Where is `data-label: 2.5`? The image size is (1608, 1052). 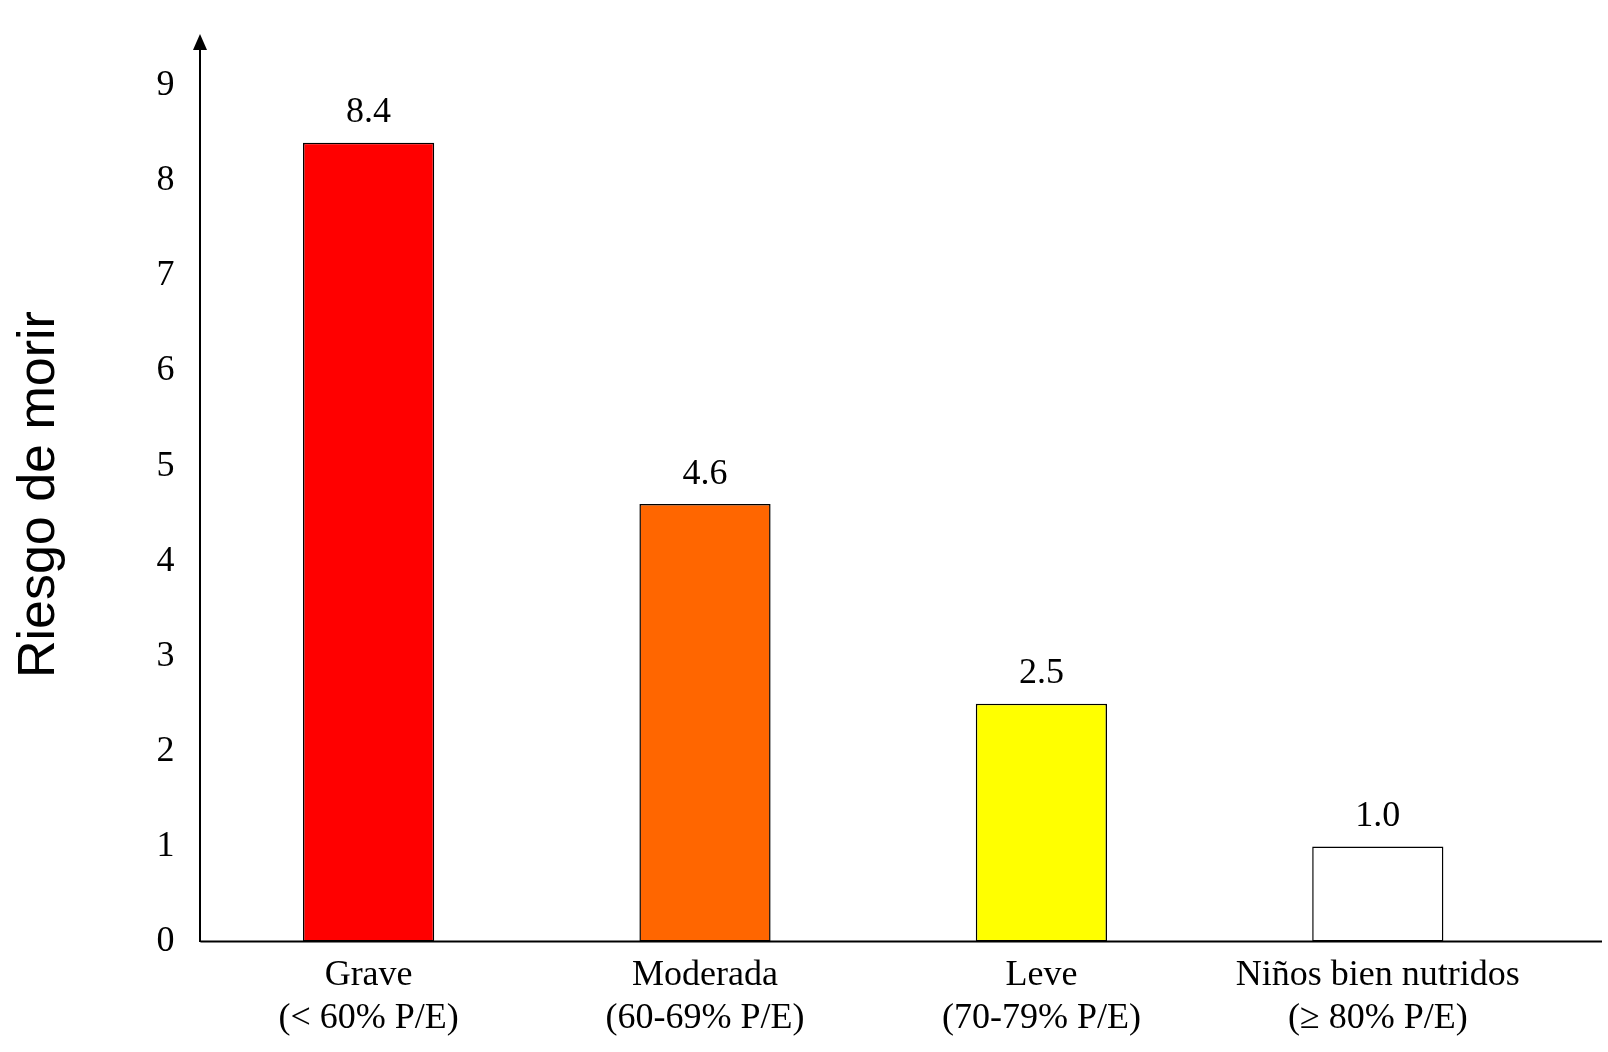
data-label: 2.5 is located at coordinates (1041, 671).